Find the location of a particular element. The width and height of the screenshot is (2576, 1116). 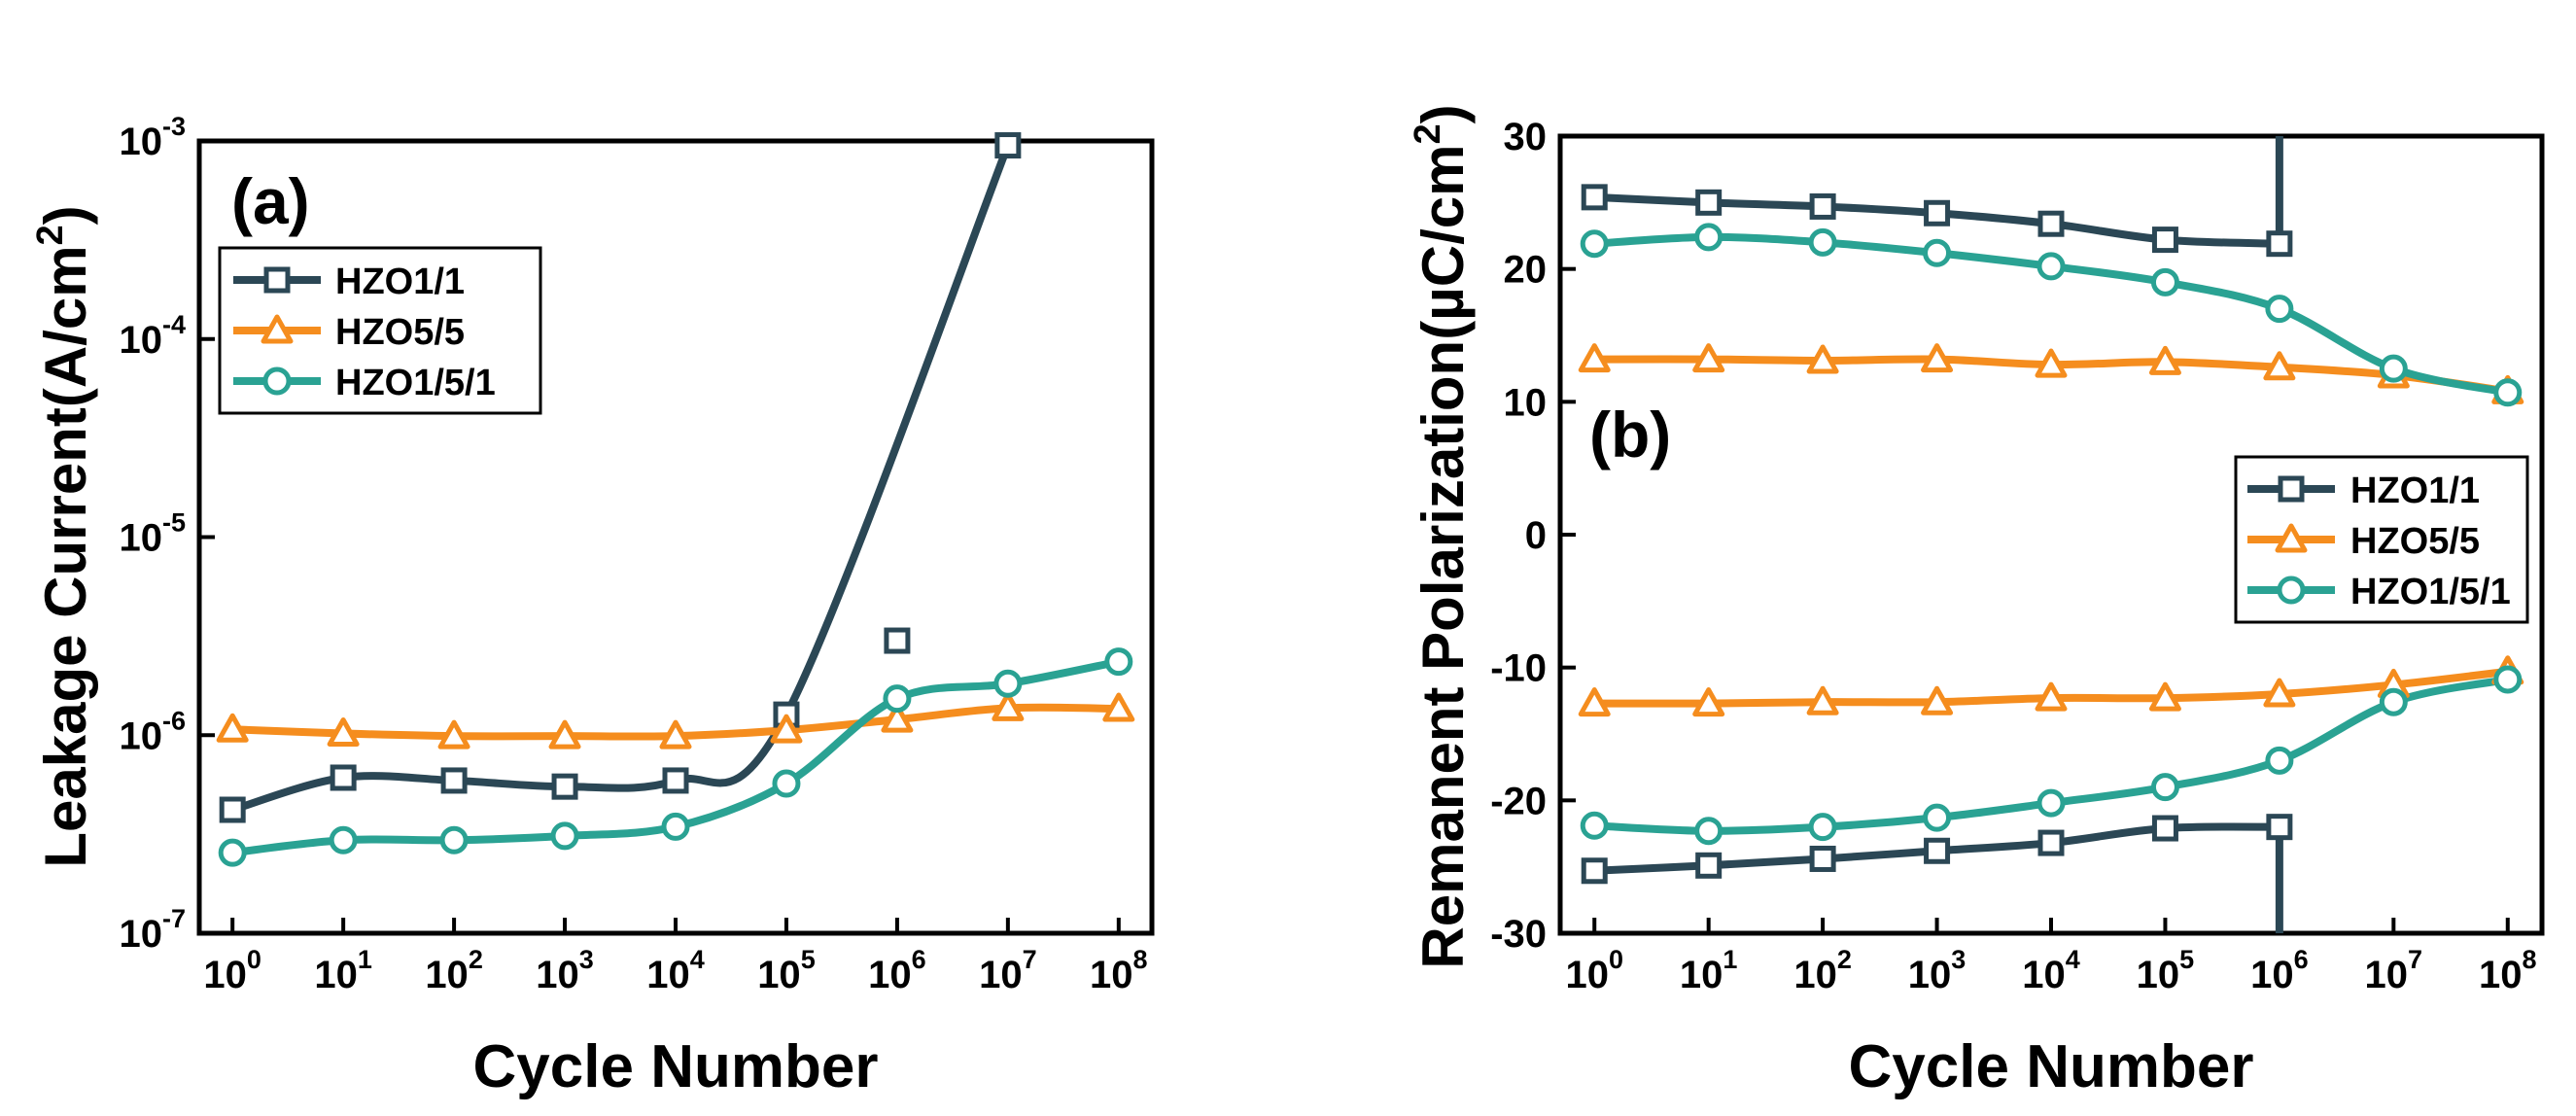

point-b-HZO1/5/1-positive-8 is located at coordinates (2508, 393).